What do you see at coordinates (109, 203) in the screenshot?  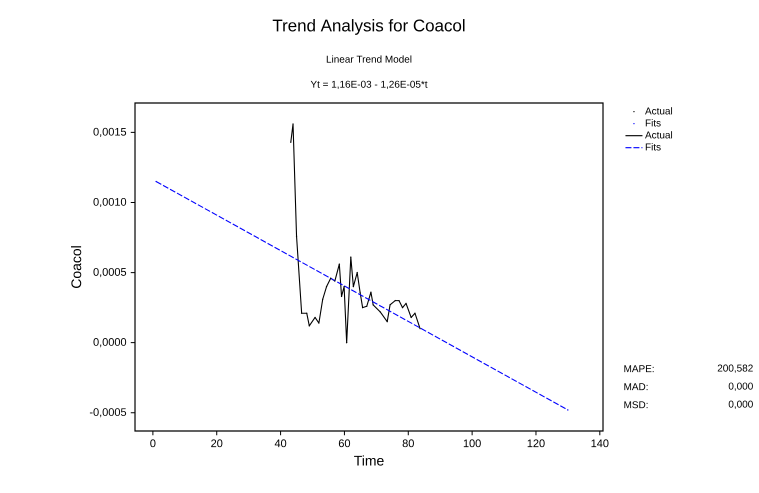 I see `y-tick-label: 0,0010` at bounding box center [109, 203].